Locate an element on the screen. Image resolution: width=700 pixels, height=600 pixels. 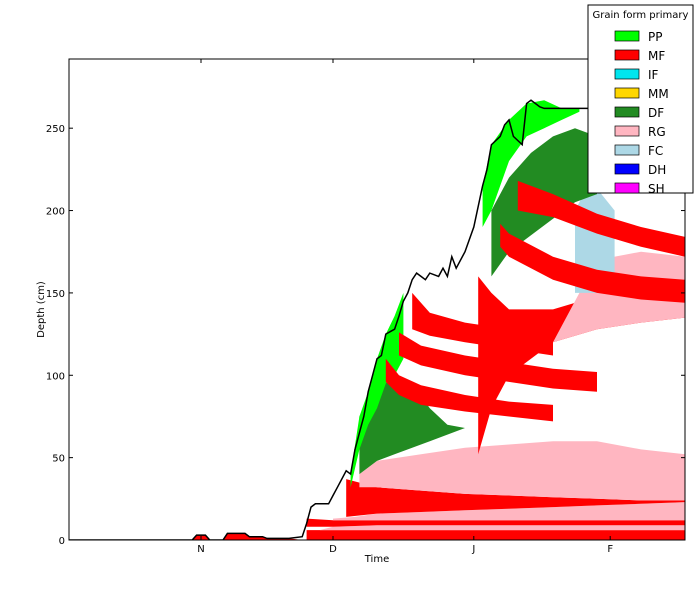
legend-swatch-sh is located at coordinates (627, 188).